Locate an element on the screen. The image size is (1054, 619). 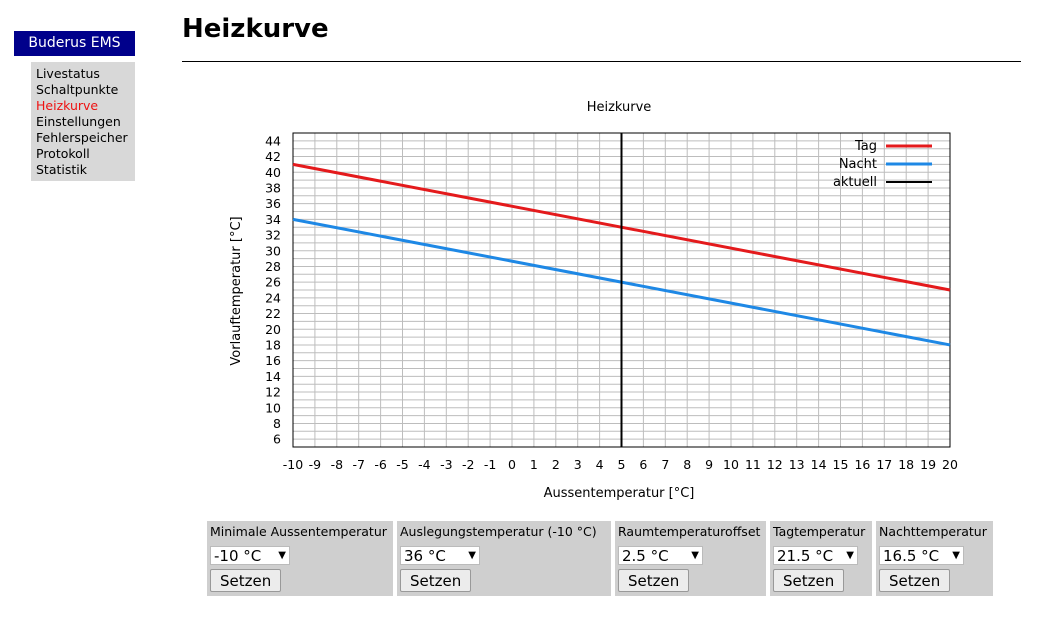
x-tick-label: 20 is located at coordinates (950, 464).